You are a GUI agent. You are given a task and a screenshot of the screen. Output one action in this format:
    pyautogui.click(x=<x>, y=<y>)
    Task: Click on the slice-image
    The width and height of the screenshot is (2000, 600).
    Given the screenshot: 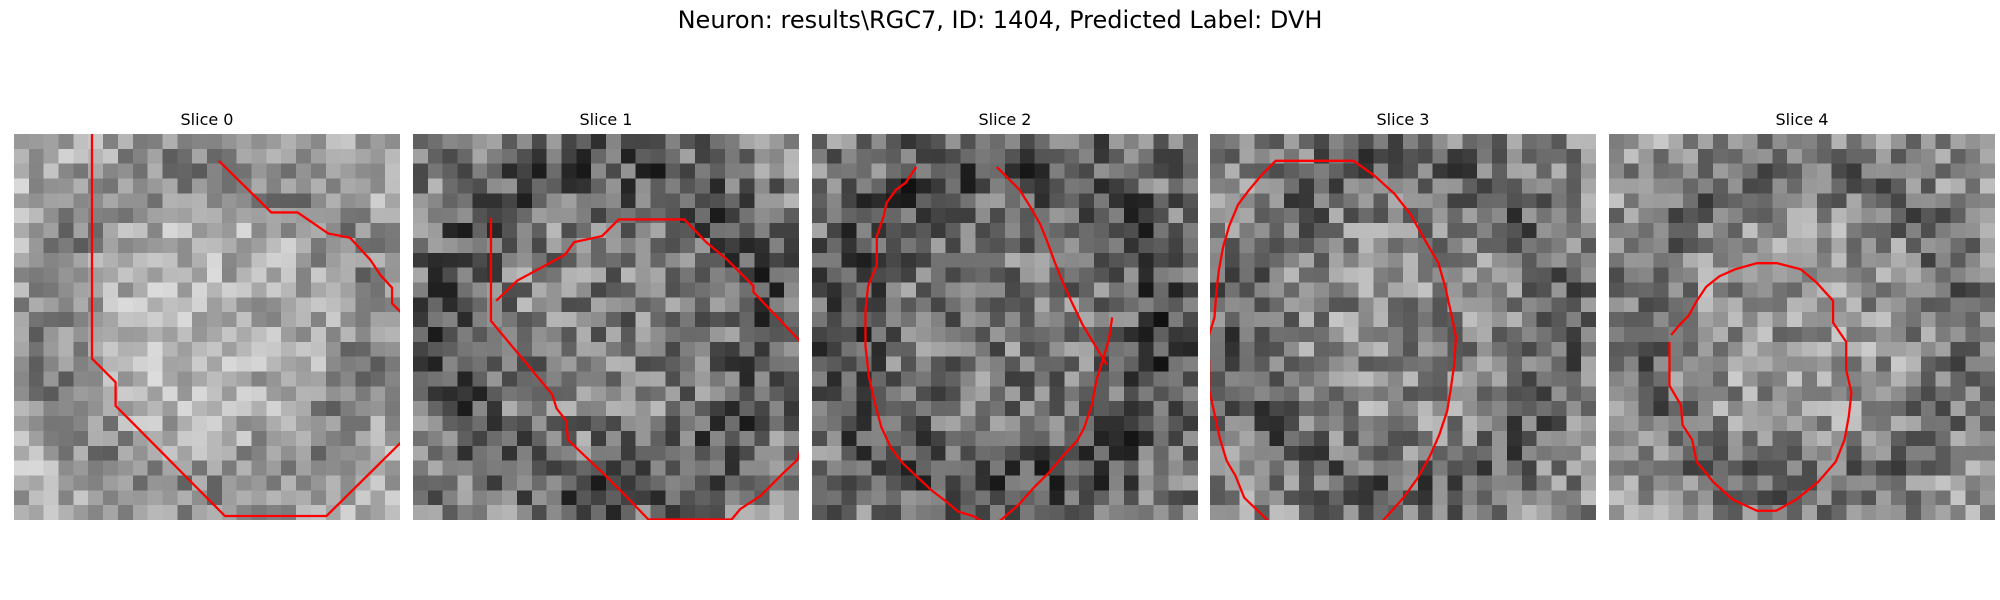 What is the action you would take?
    pyautogui.click(x=606, y=327)
    